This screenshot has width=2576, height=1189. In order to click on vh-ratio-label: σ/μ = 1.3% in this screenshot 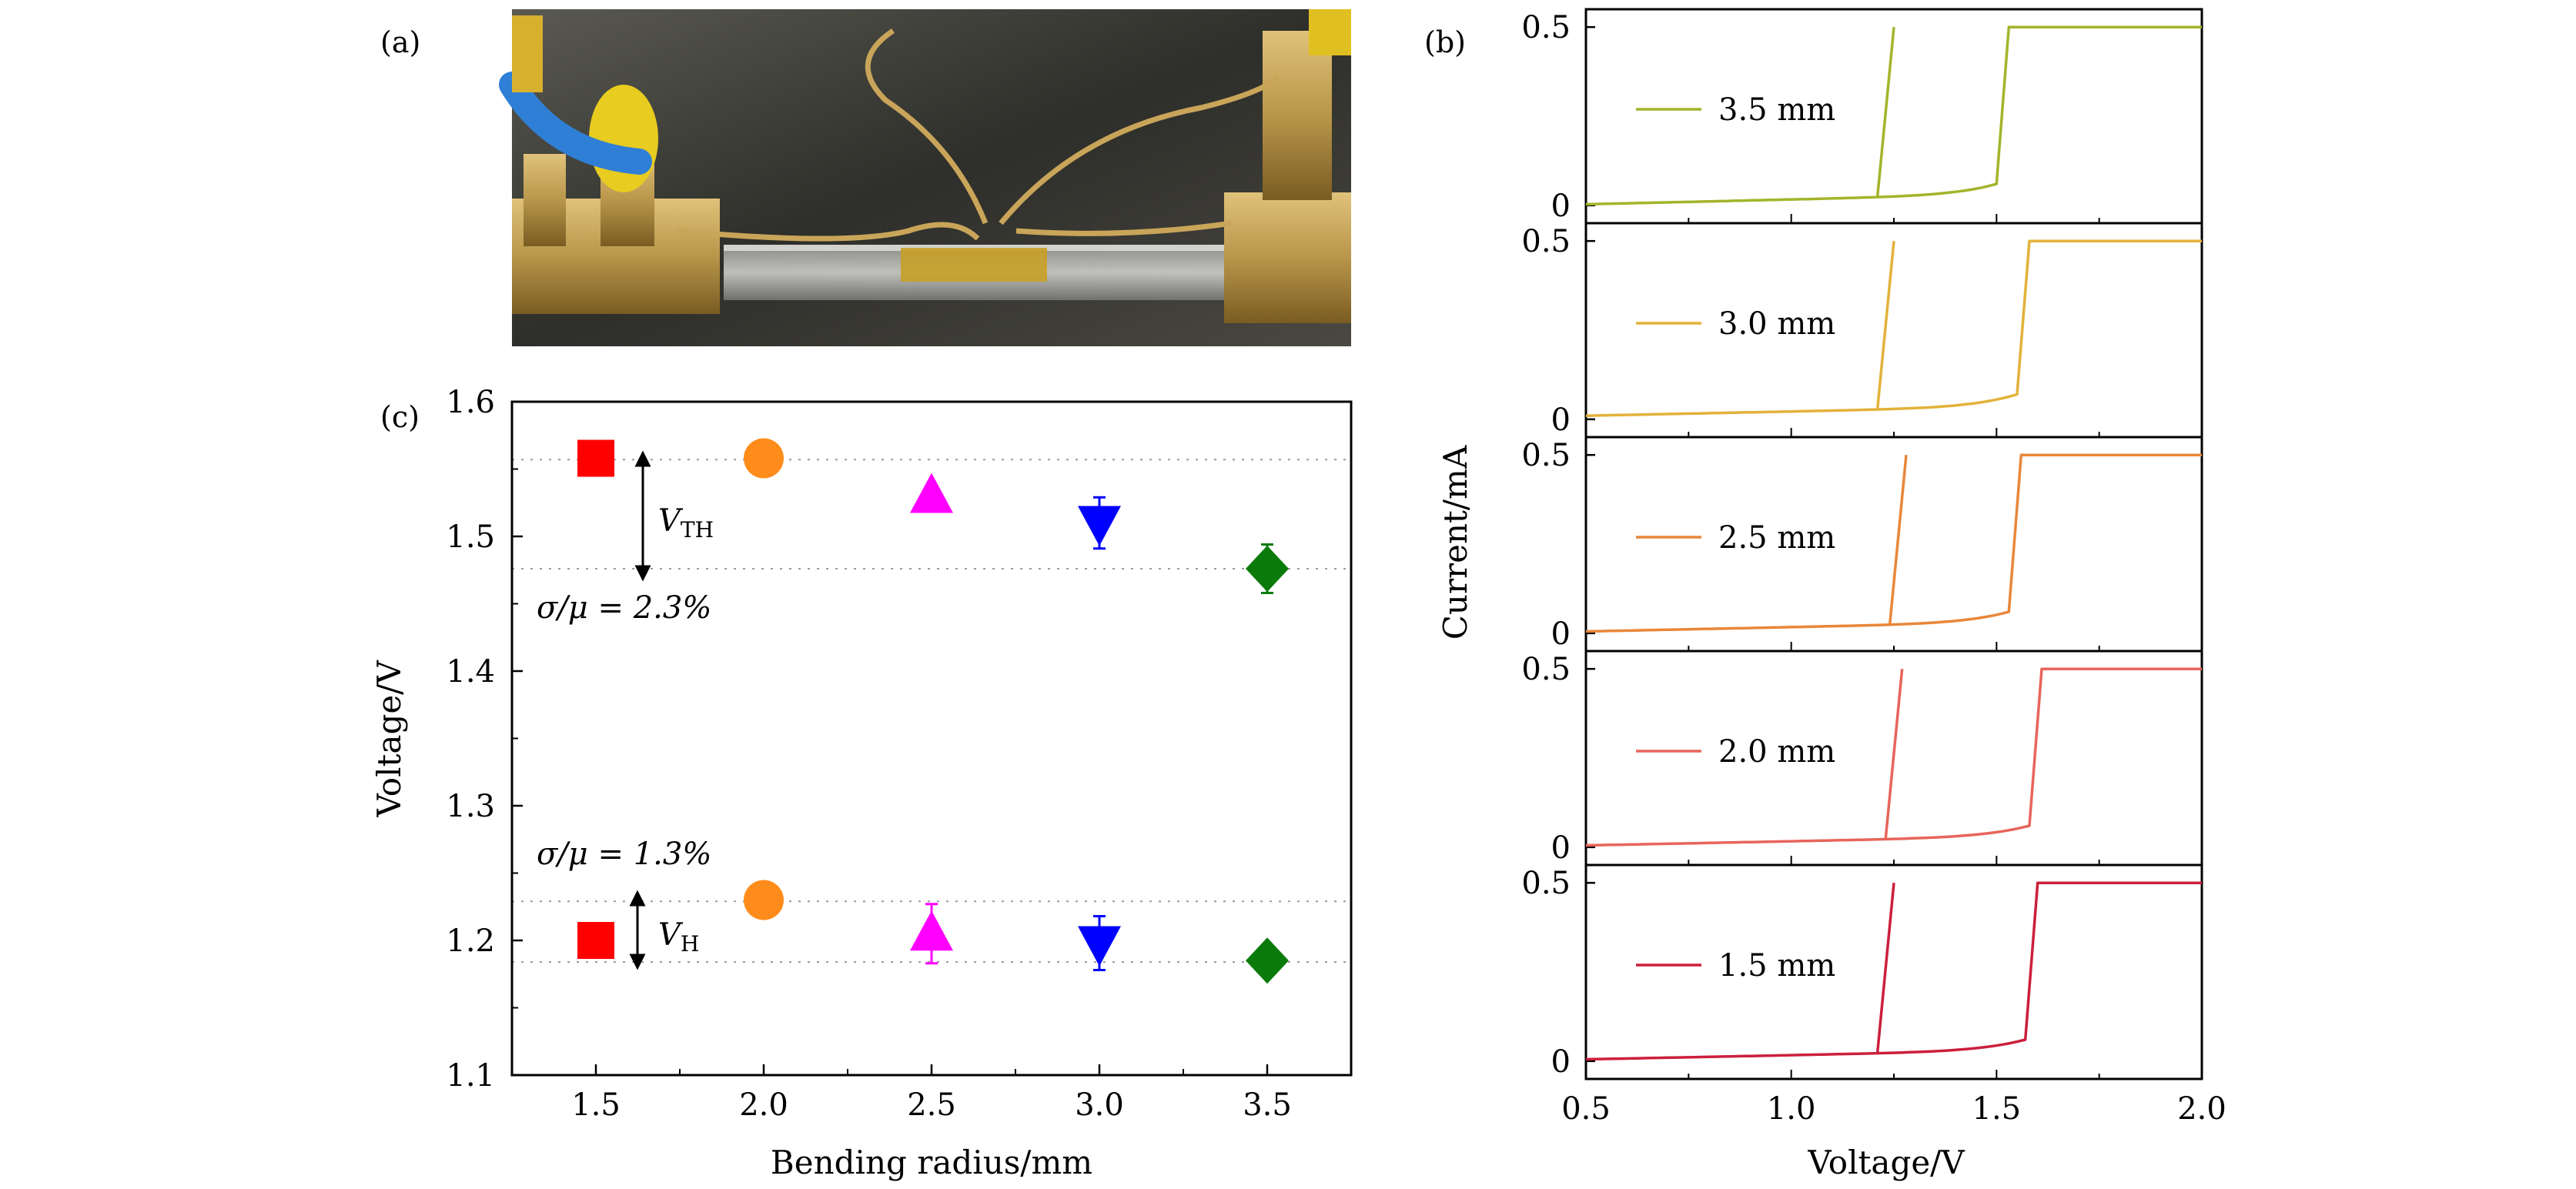, I will do `click(624, 854)`.